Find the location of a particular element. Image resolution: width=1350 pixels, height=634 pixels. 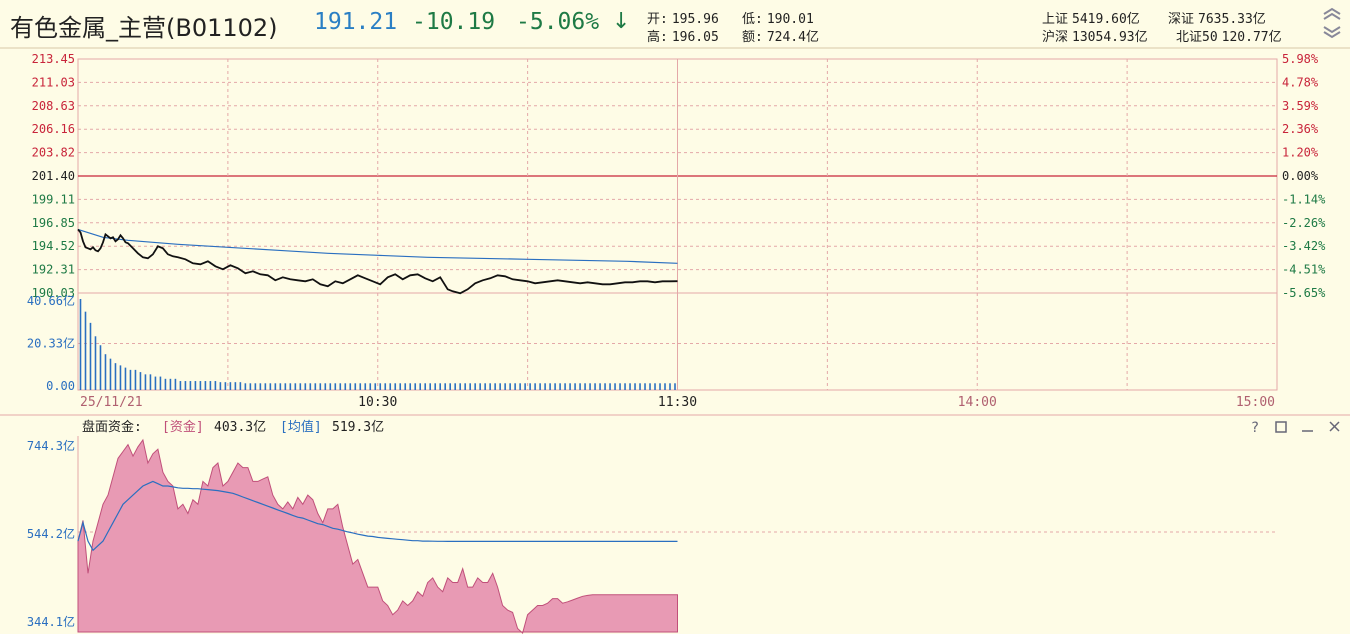

avg-price-line is located at coordinates (377, 246).